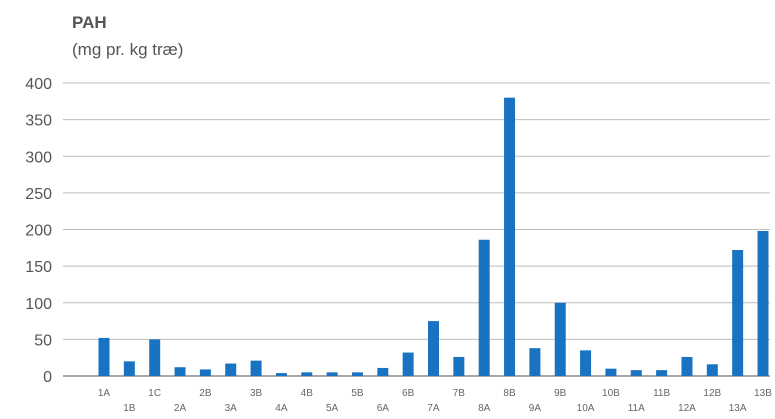 The height and width of the screenshot is (419, 775). I want to click on bar-1a, so click(104, 356).